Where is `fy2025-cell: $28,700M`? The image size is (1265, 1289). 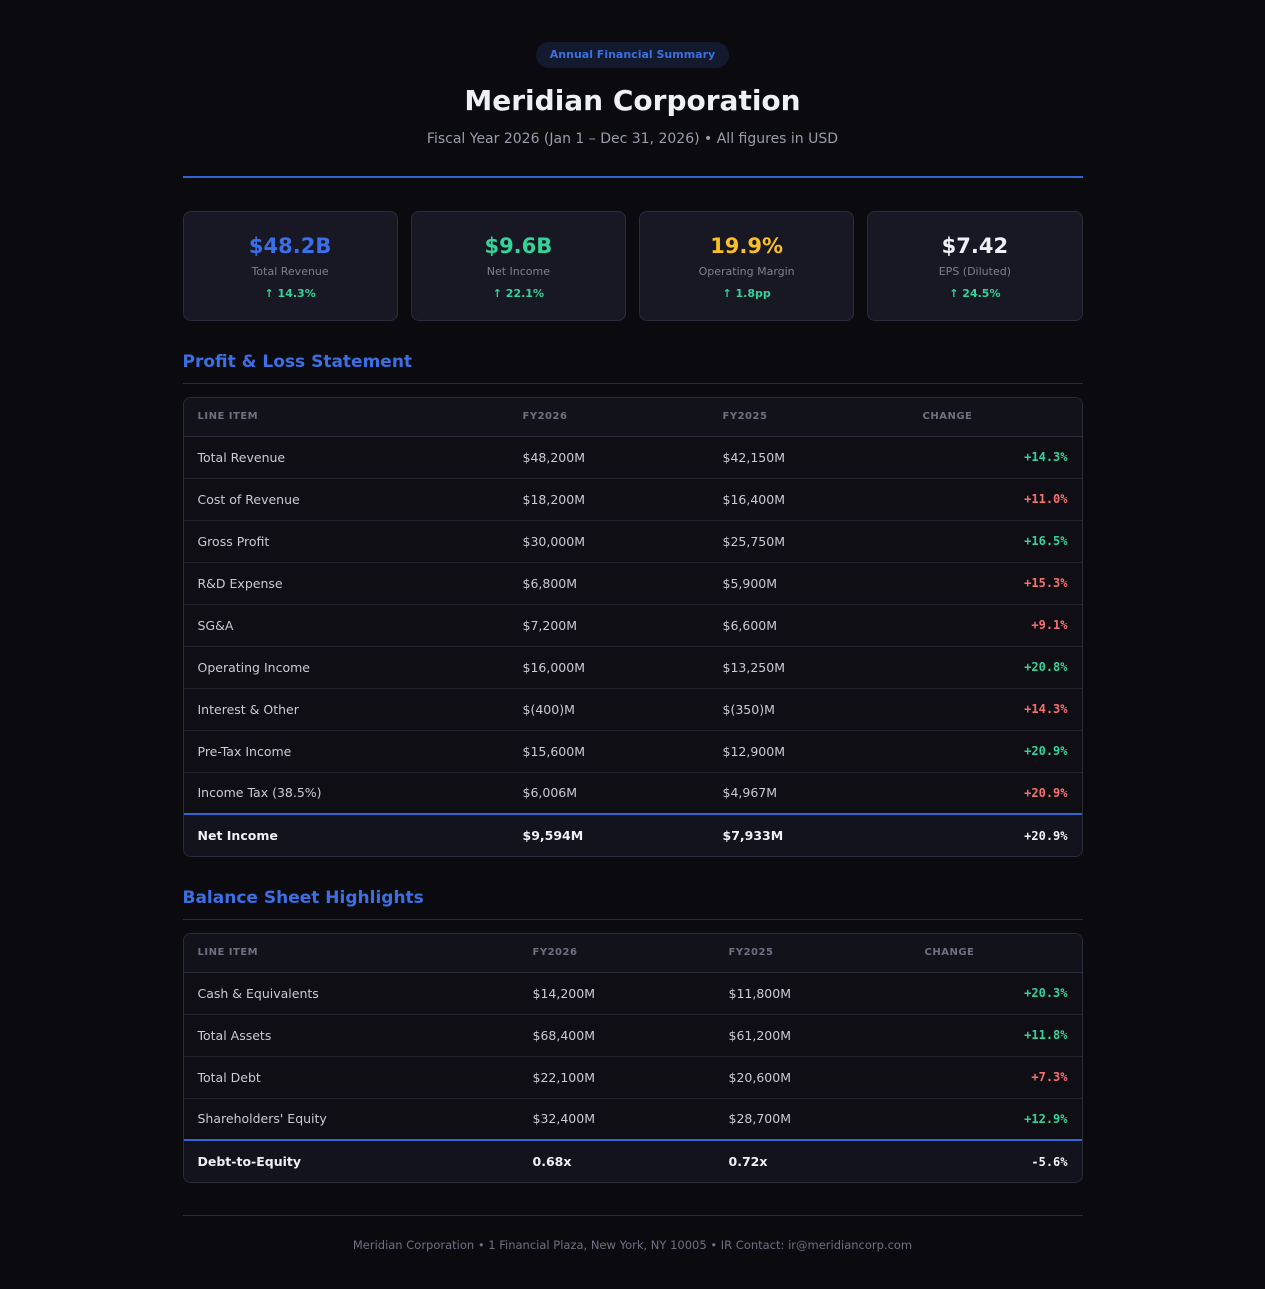
fy2025-cell: $28,700M is located at coordinates (812, 1119).